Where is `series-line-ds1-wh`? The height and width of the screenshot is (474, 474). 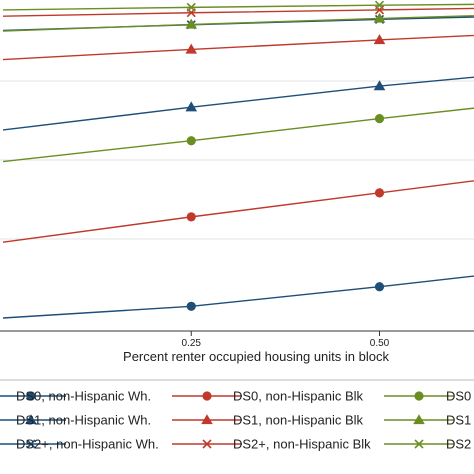 series-line-ds1-wh is located at coordinates (238, 103).